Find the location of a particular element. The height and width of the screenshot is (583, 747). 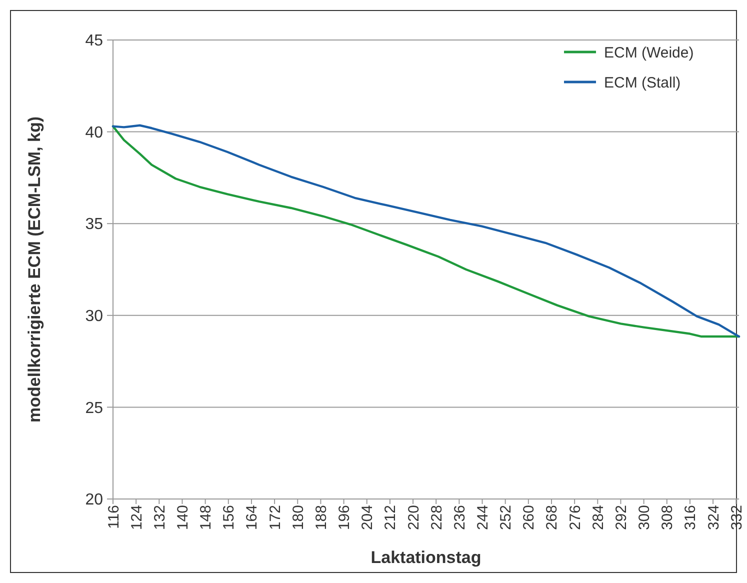

x-tick-label: 300 is located at coordinates (645, 517).